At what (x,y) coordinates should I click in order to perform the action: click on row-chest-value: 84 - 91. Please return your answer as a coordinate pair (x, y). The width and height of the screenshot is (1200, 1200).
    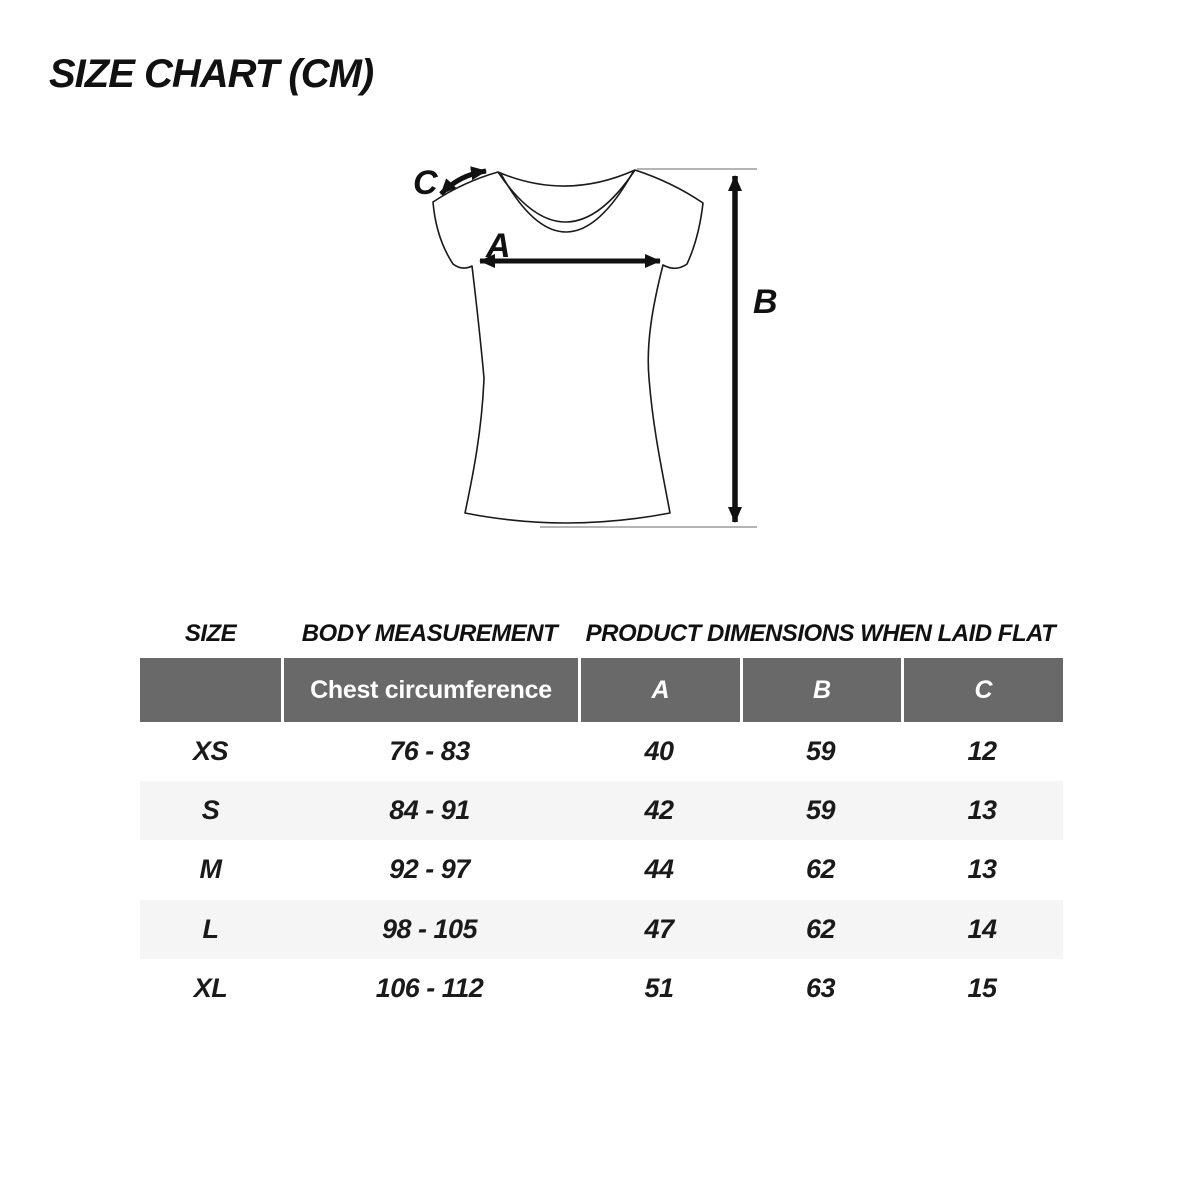
    Looking at the image, I should click on (429, 810).